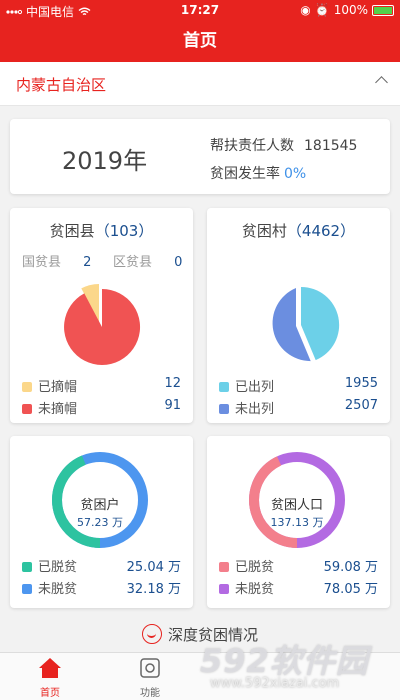 This screenshot has width=400, height=700. Describe the element at coordinates (383, 10) in the screenshot. I see `battery-icon` at that location.